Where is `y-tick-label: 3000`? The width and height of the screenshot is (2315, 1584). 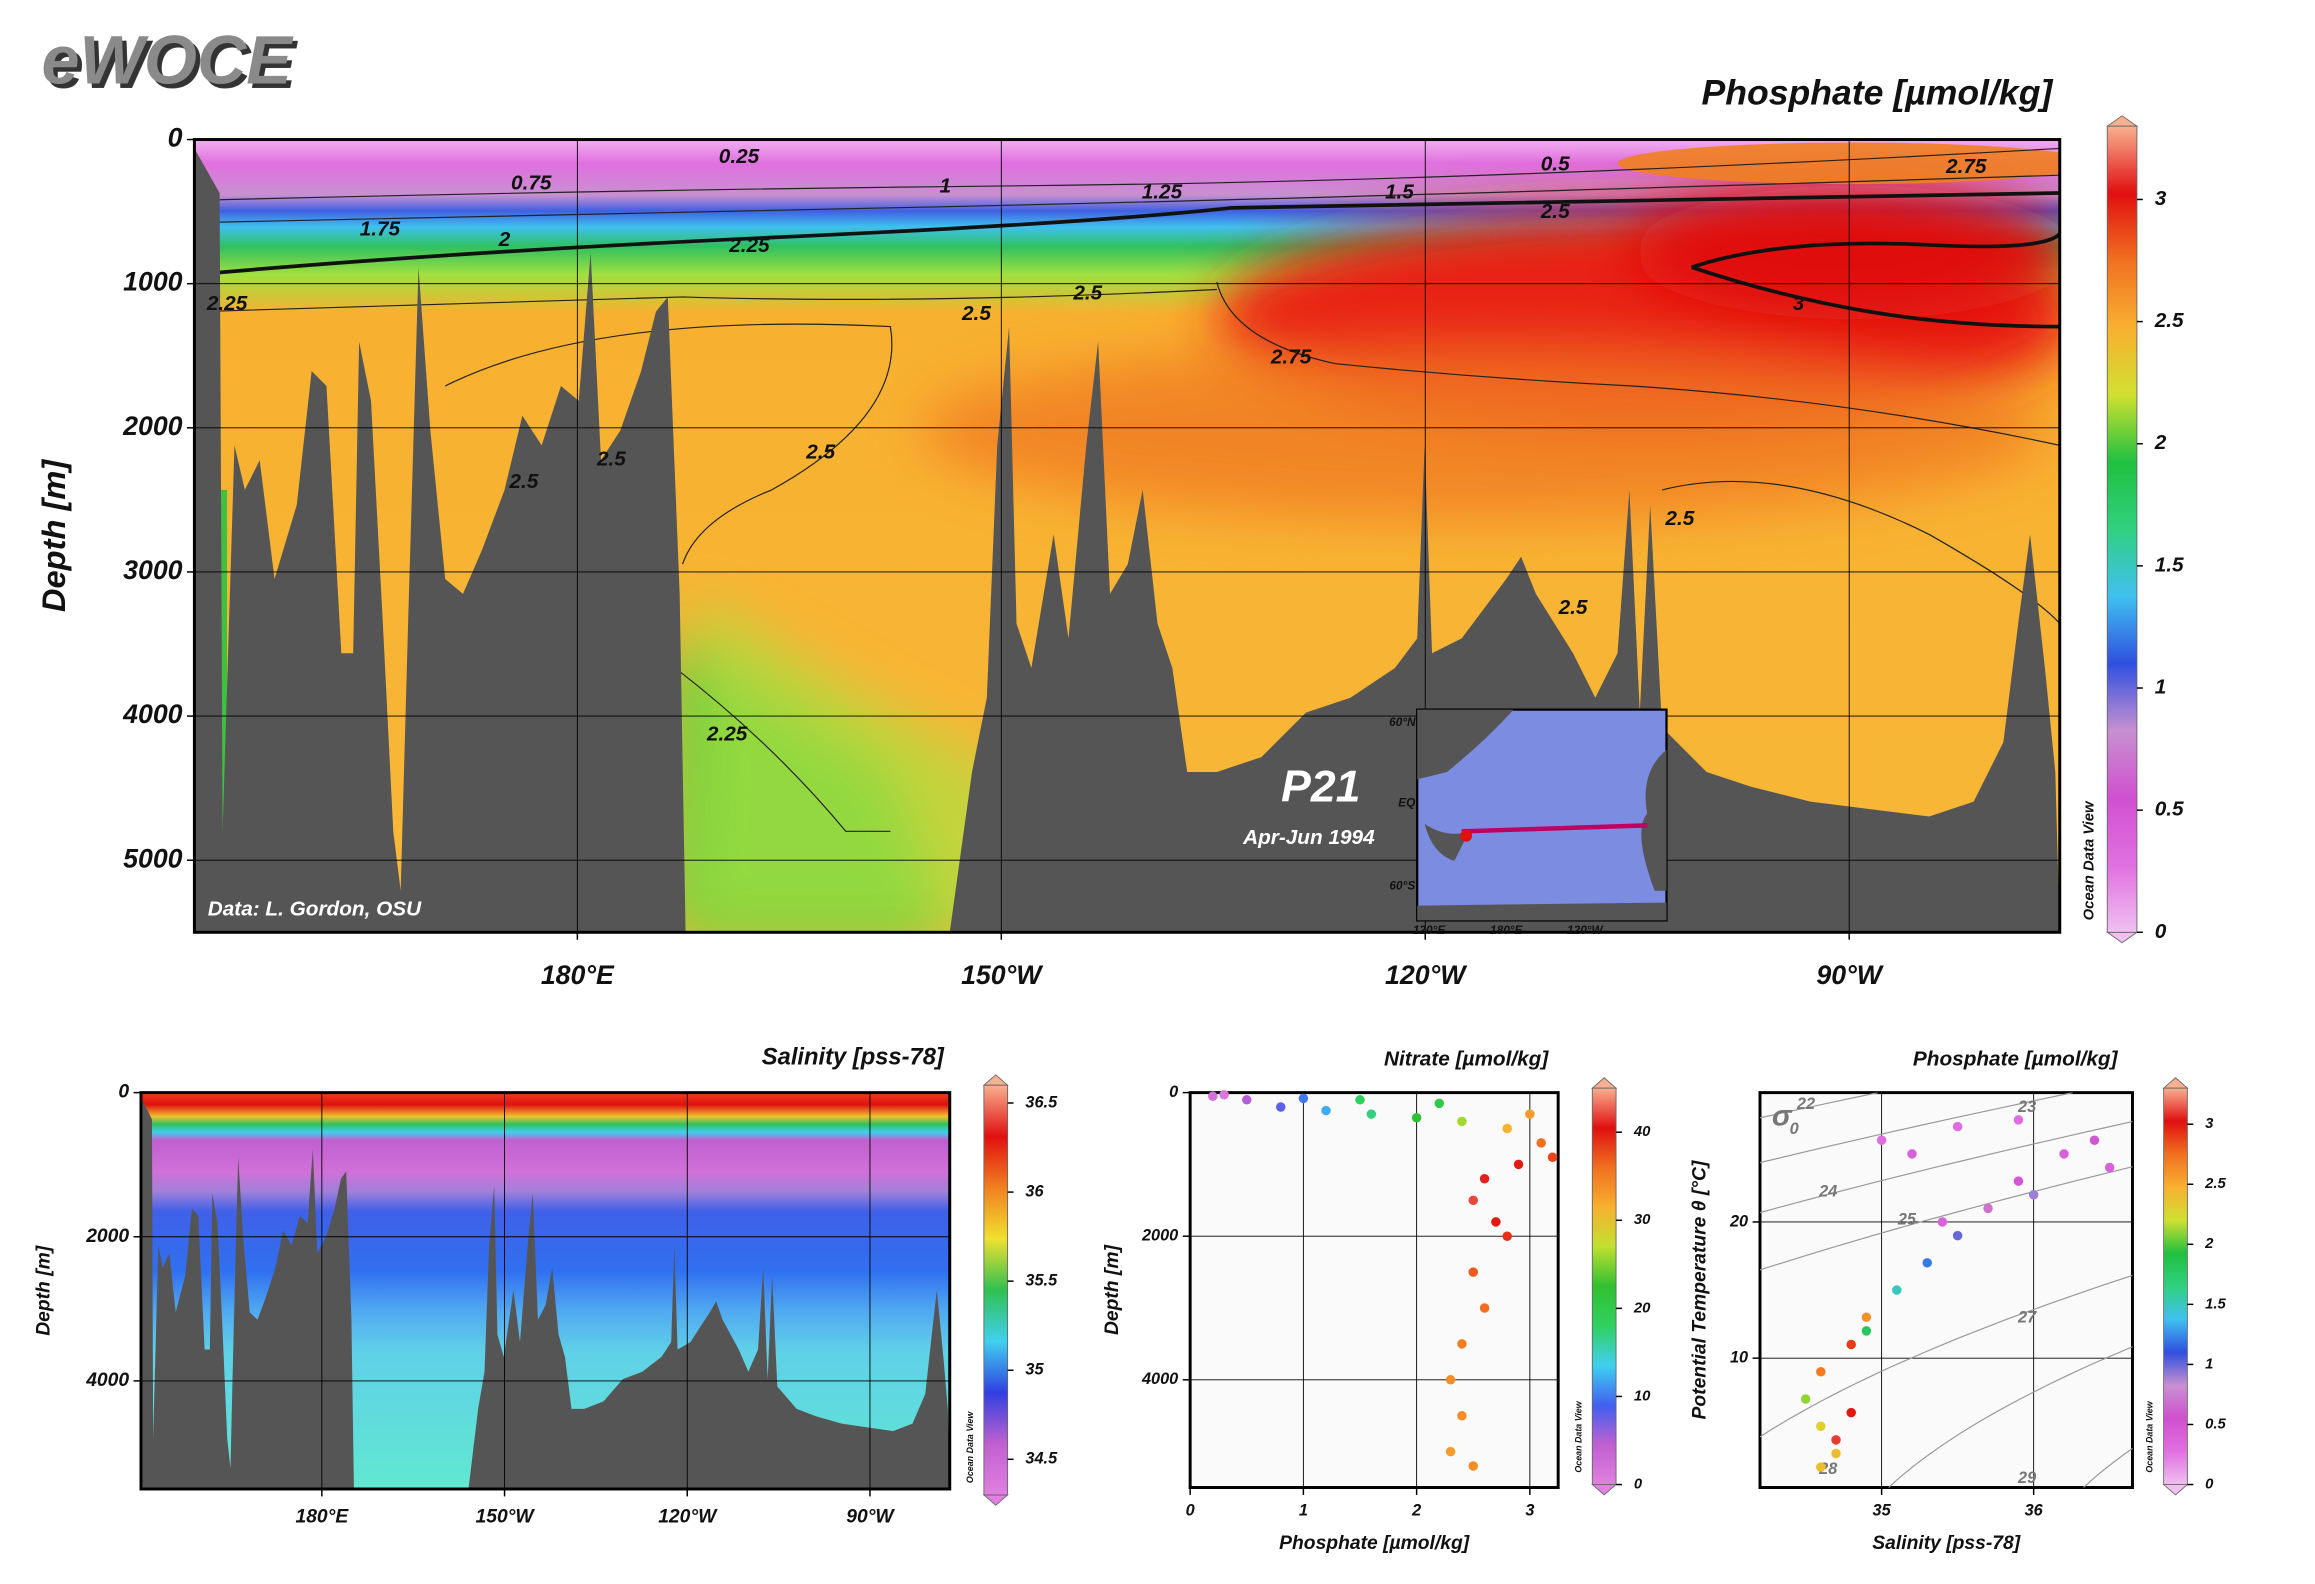
y-tick-label: 3000 is located at coordinates (153, 570).